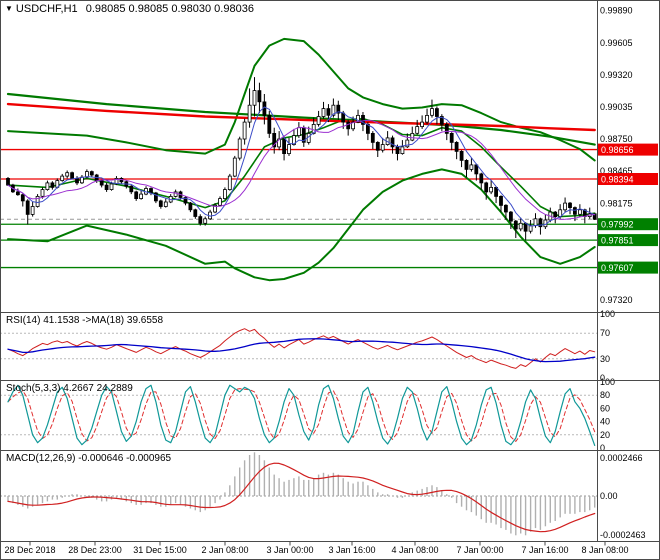 The width and height of the screenshot is (660, 560). I want to click on stoch-axis-label: 20, so click(605, 435).